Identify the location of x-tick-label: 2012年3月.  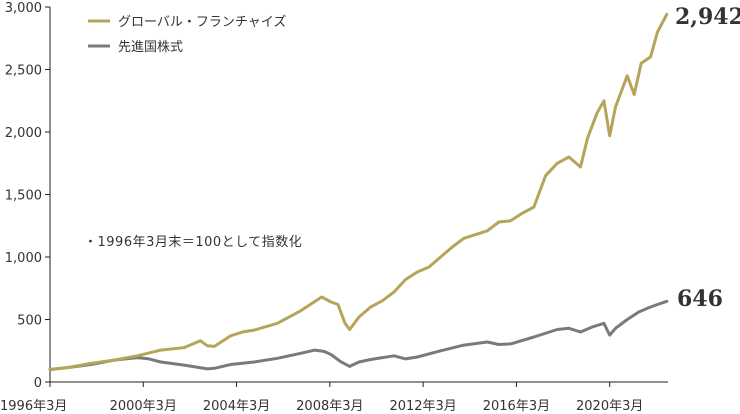
(422, 406).